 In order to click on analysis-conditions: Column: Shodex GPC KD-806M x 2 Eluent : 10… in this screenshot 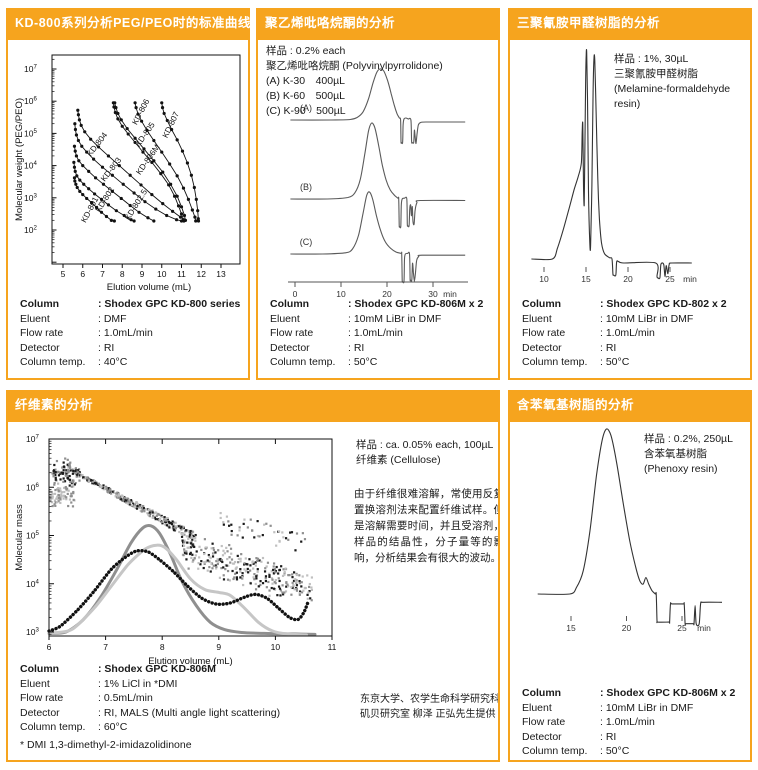, I will do `click(628, 722)`.